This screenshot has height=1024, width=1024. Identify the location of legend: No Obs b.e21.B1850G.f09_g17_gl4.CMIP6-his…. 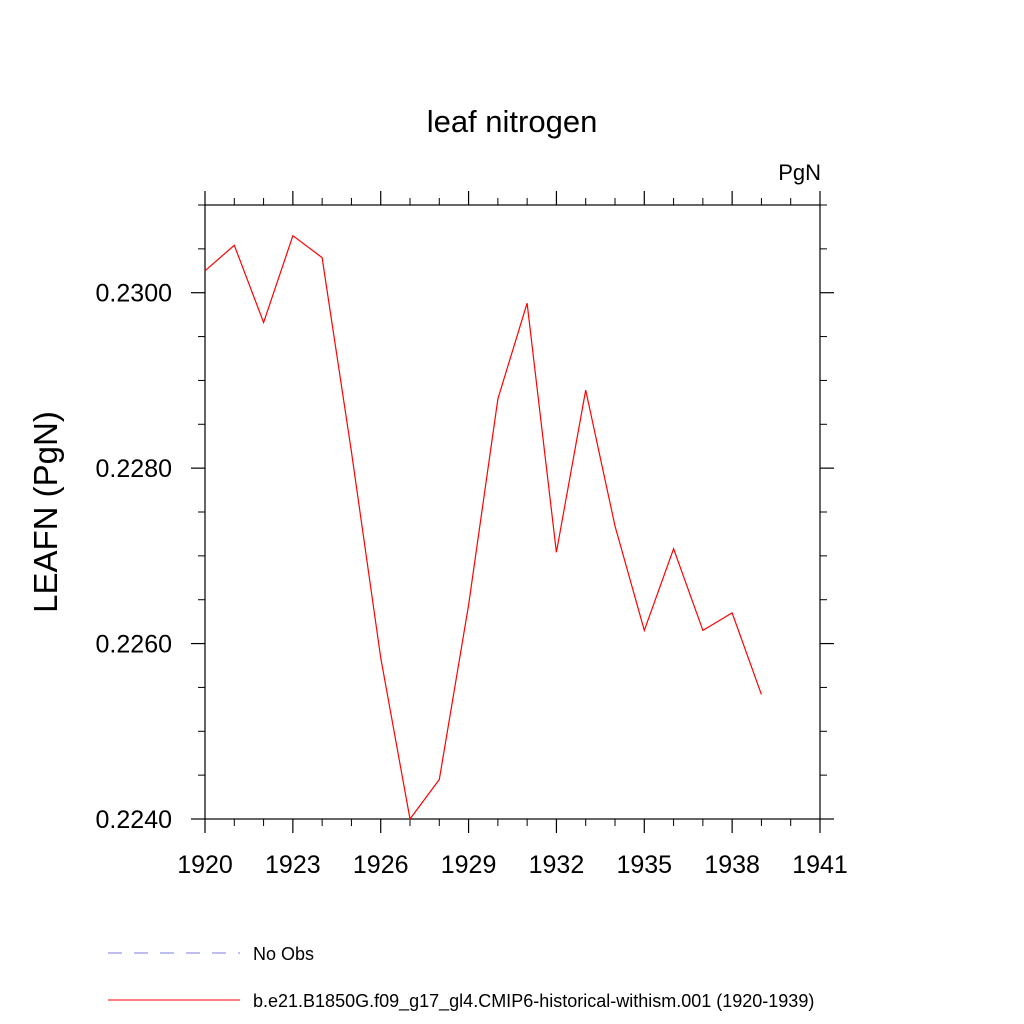
(461, 978).